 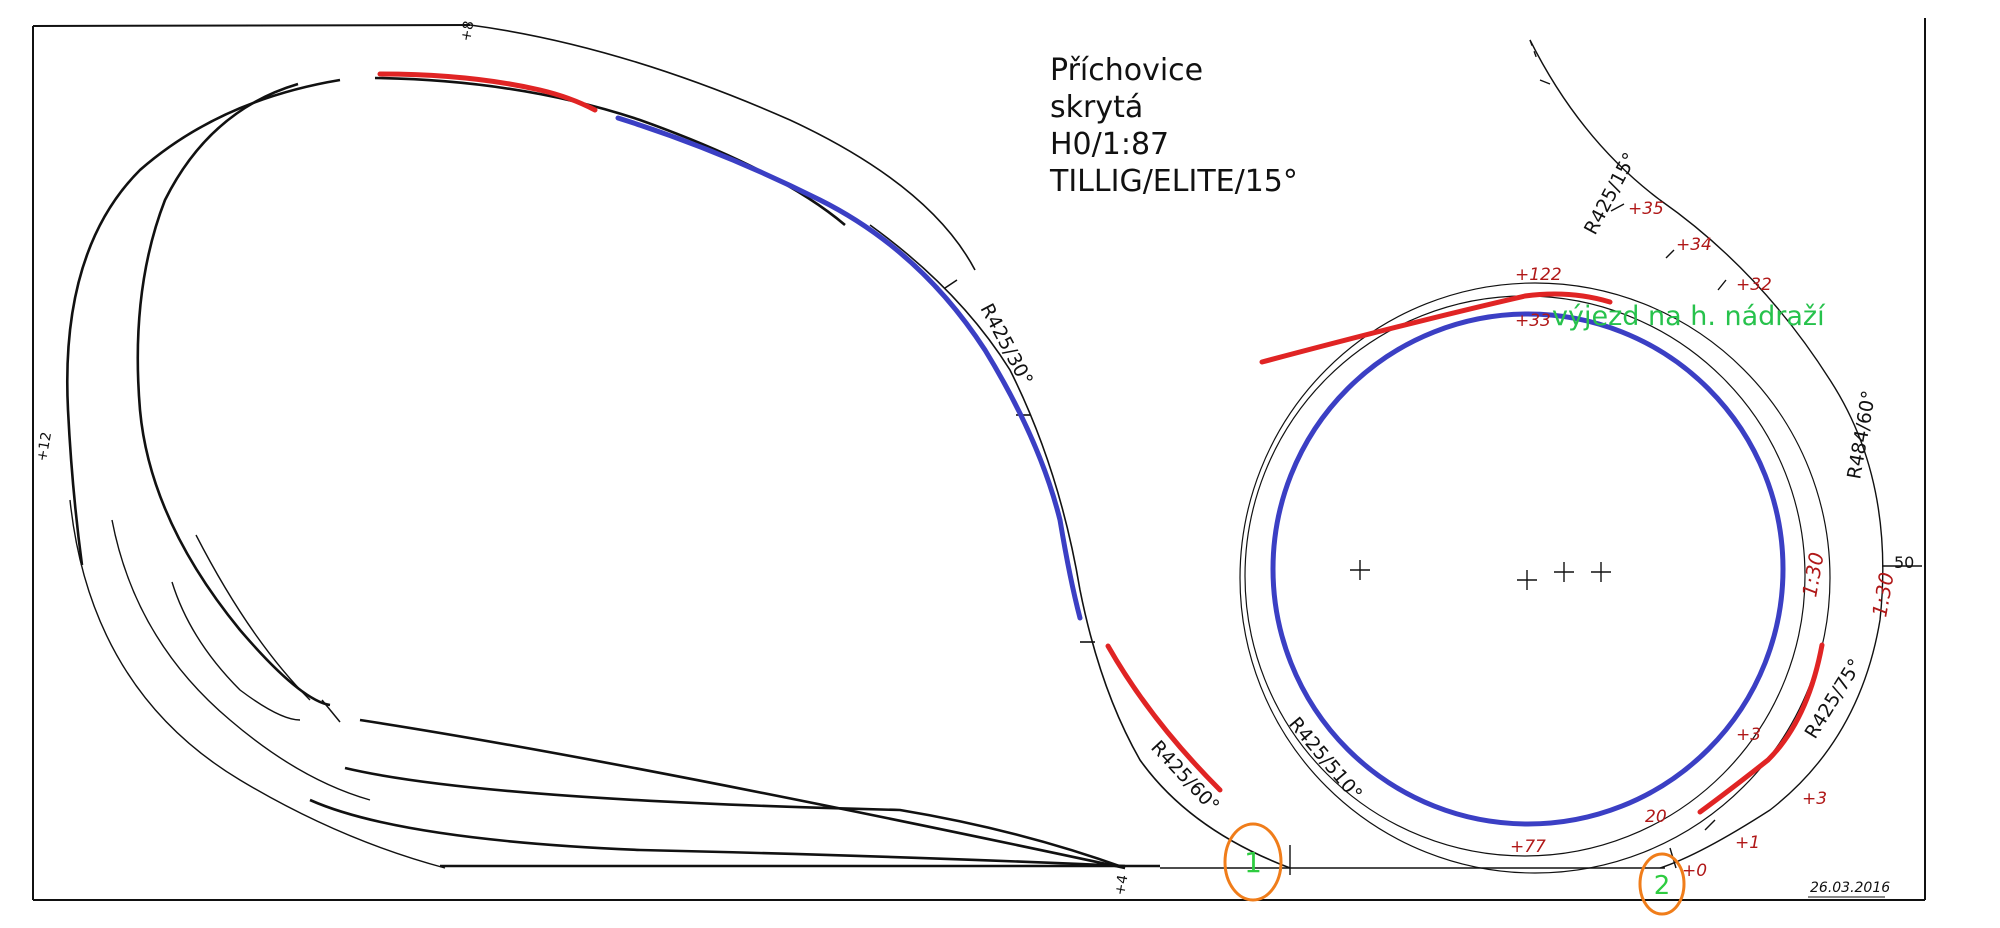 I want to click on ladder-track-b, so click(x=735, y=818).